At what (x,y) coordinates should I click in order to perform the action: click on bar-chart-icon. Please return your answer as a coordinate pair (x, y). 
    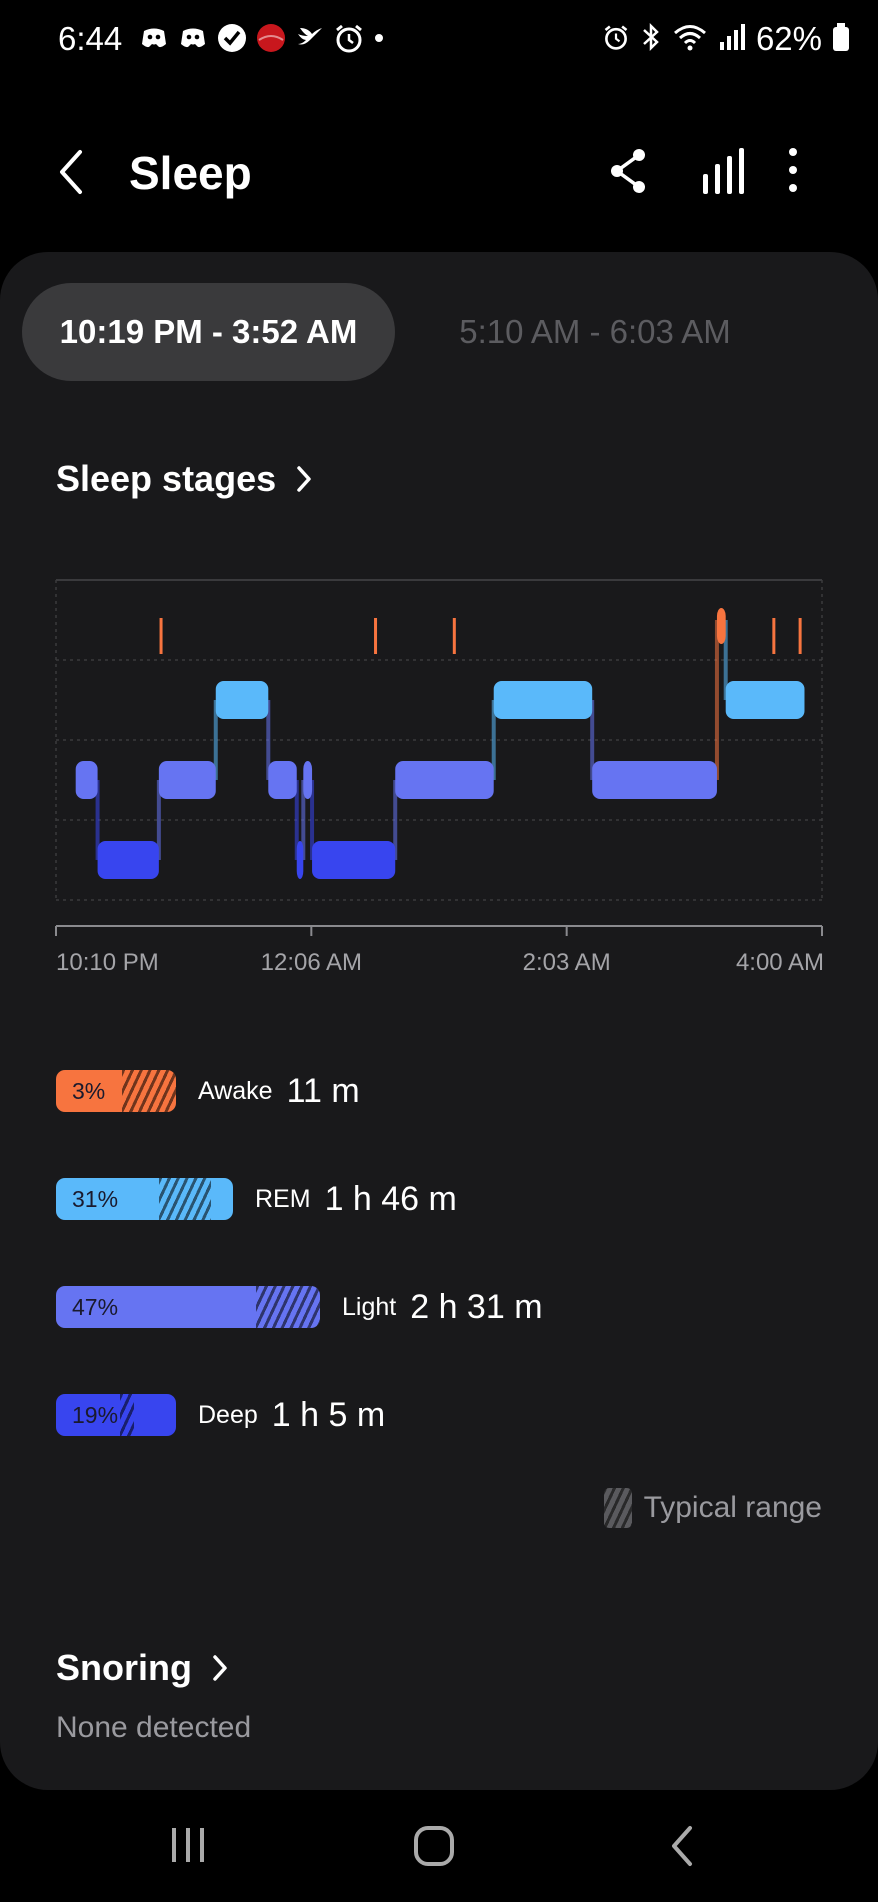
    Looking at the image, I should click on (723, 171).